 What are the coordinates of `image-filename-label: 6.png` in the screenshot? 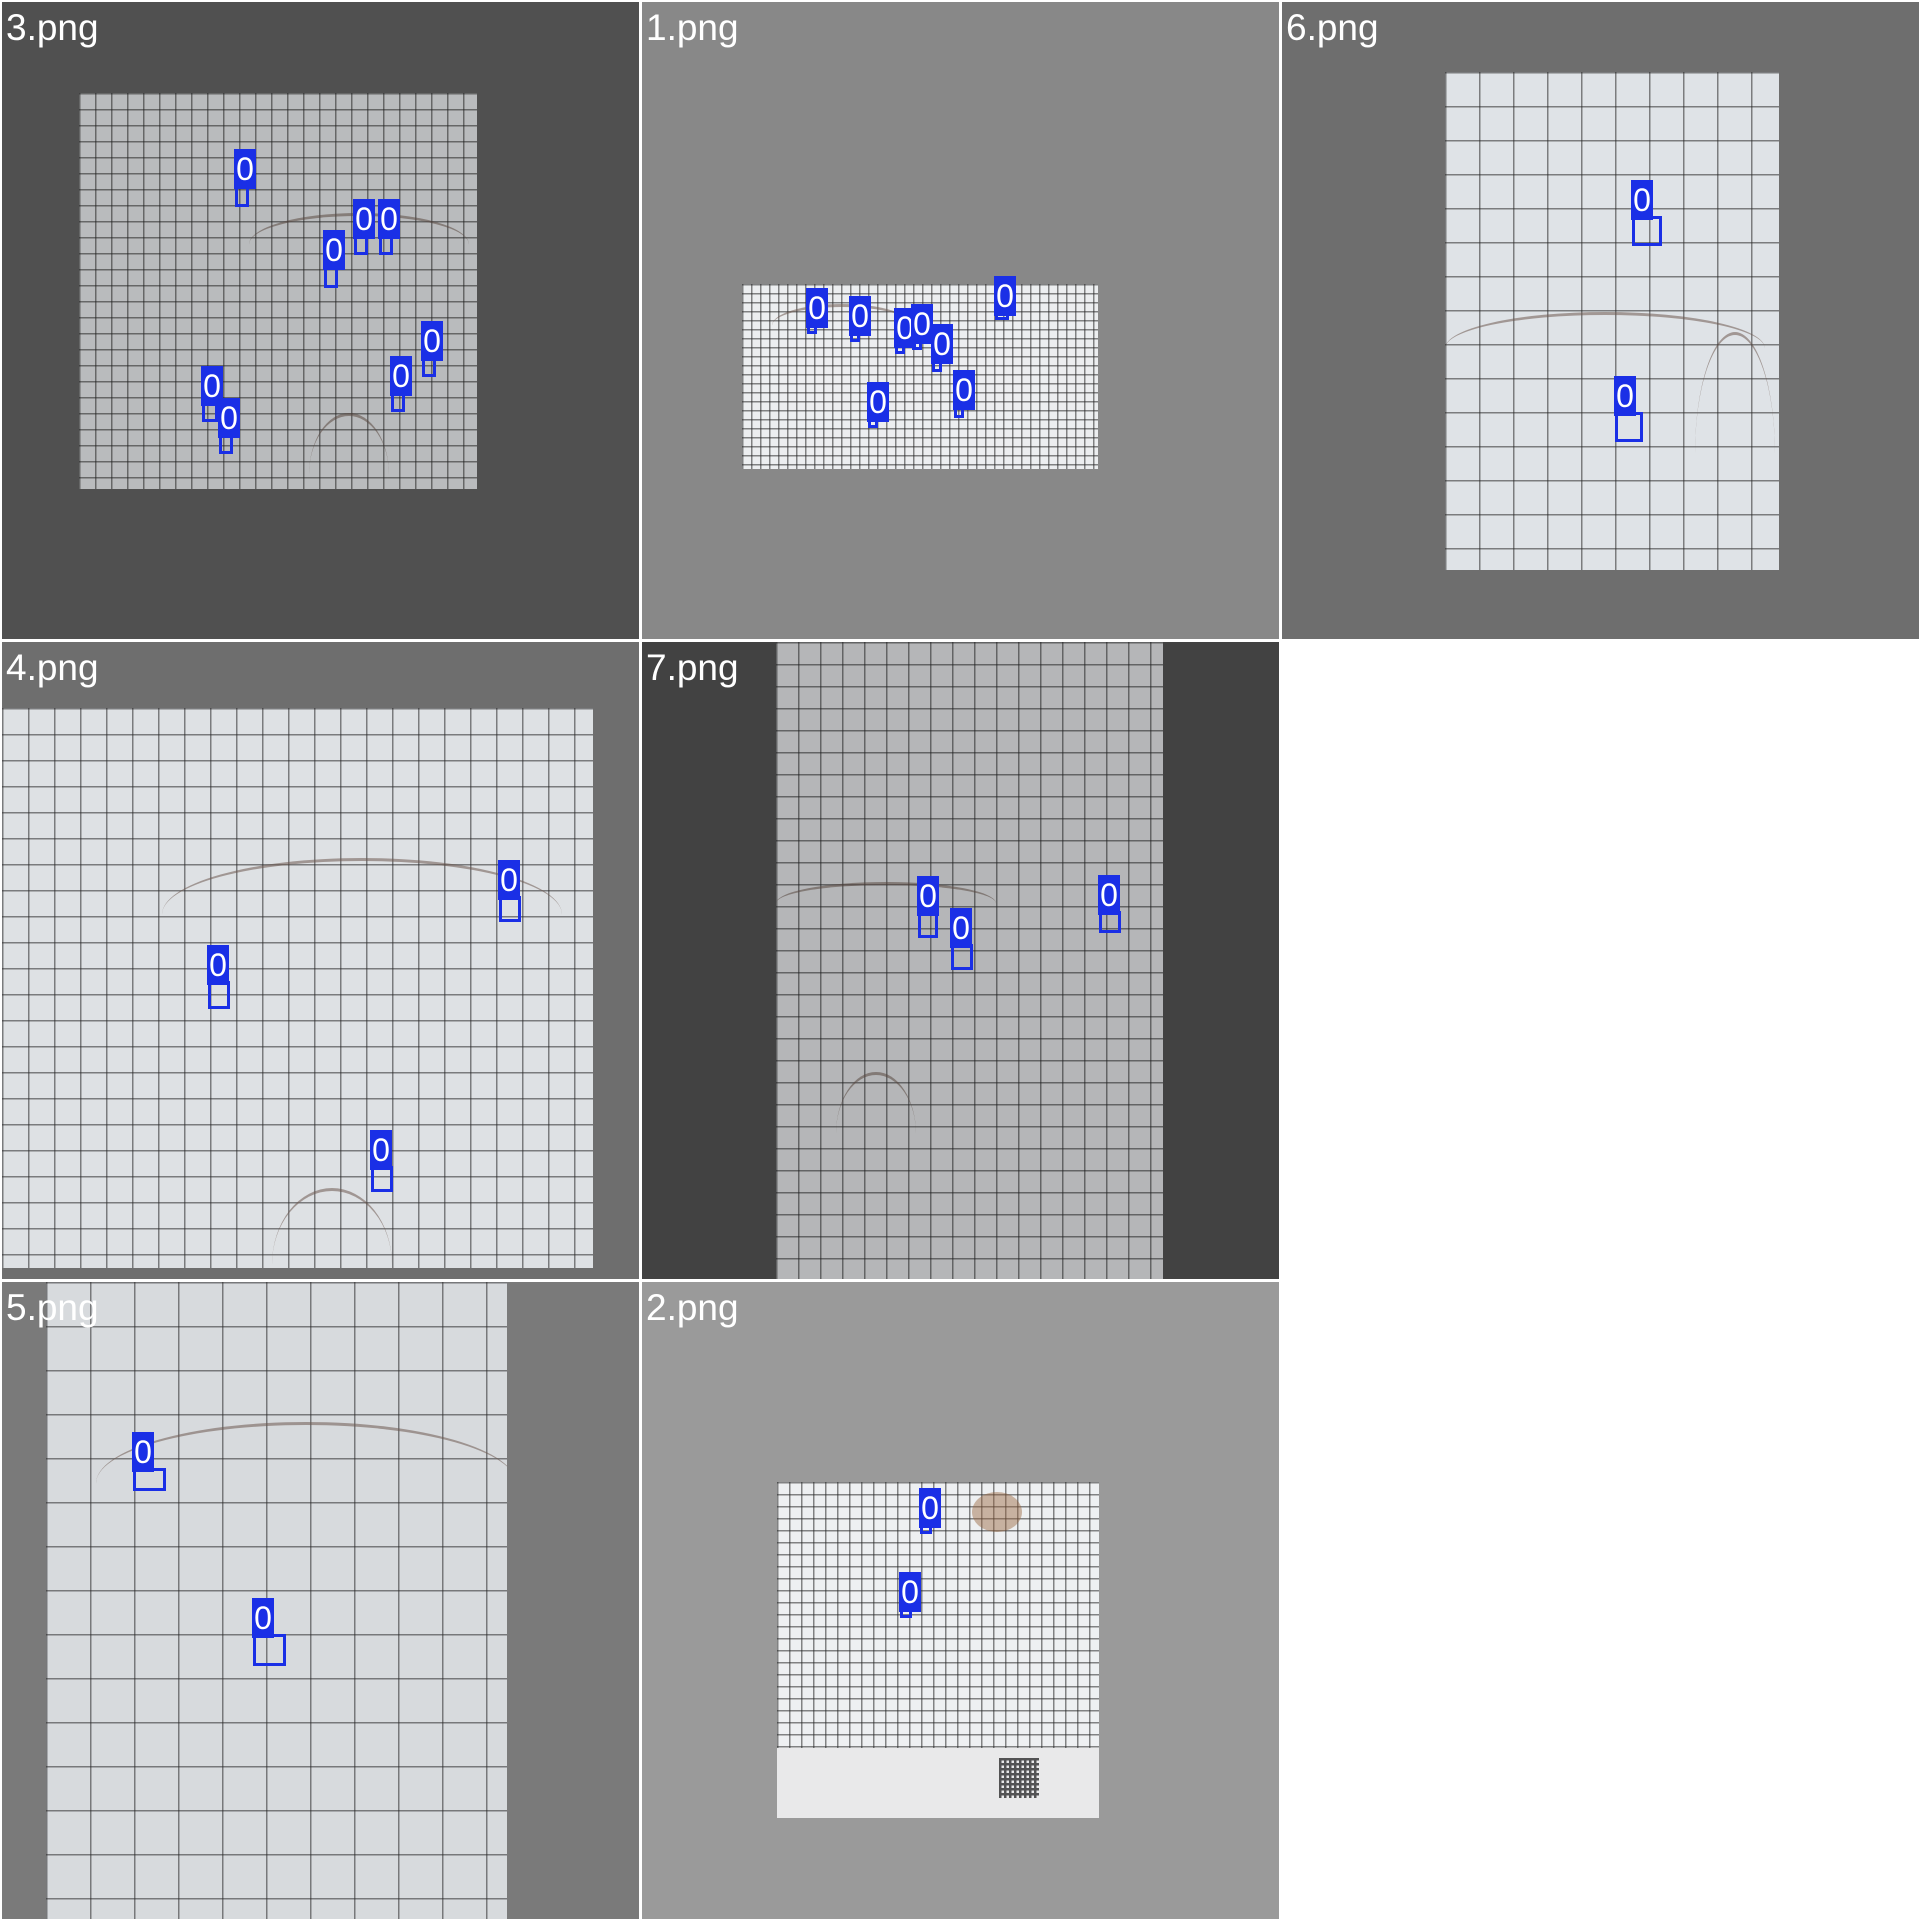 It's located at (1332, 27).